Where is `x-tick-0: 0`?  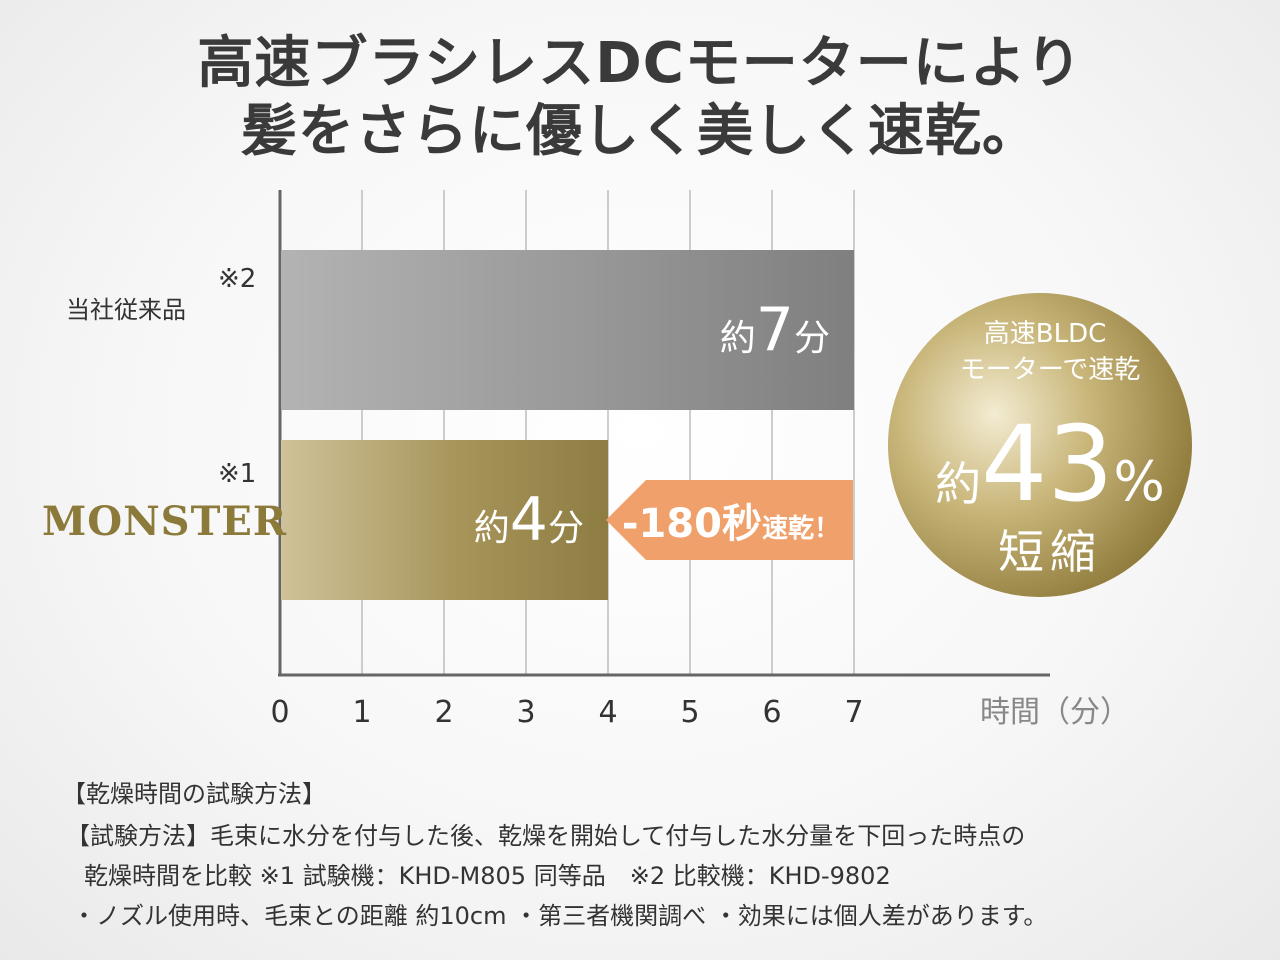 x-tick-0: 0 is located at coordinates (279, 712).